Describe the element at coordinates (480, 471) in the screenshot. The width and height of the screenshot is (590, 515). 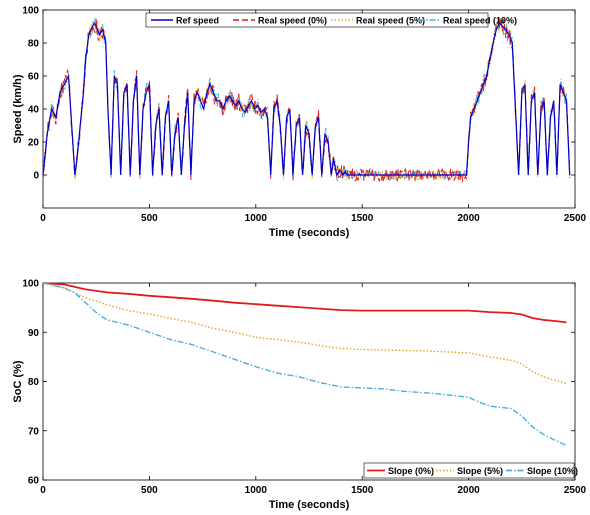
I see `legend-label: Slope (5%)` at that location.